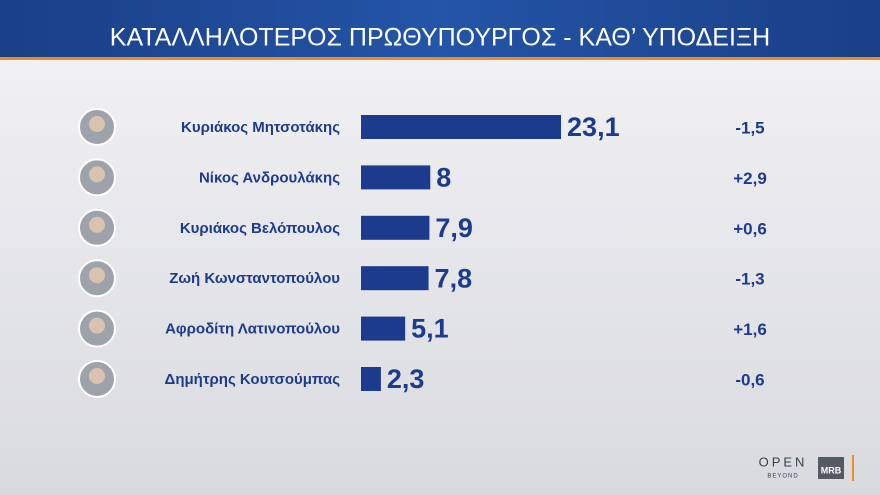 The width and height of the screenshot is (880, 495). I want to click on candidate-name: Κυριάκος Βελόπουλος, so click(260, 228).